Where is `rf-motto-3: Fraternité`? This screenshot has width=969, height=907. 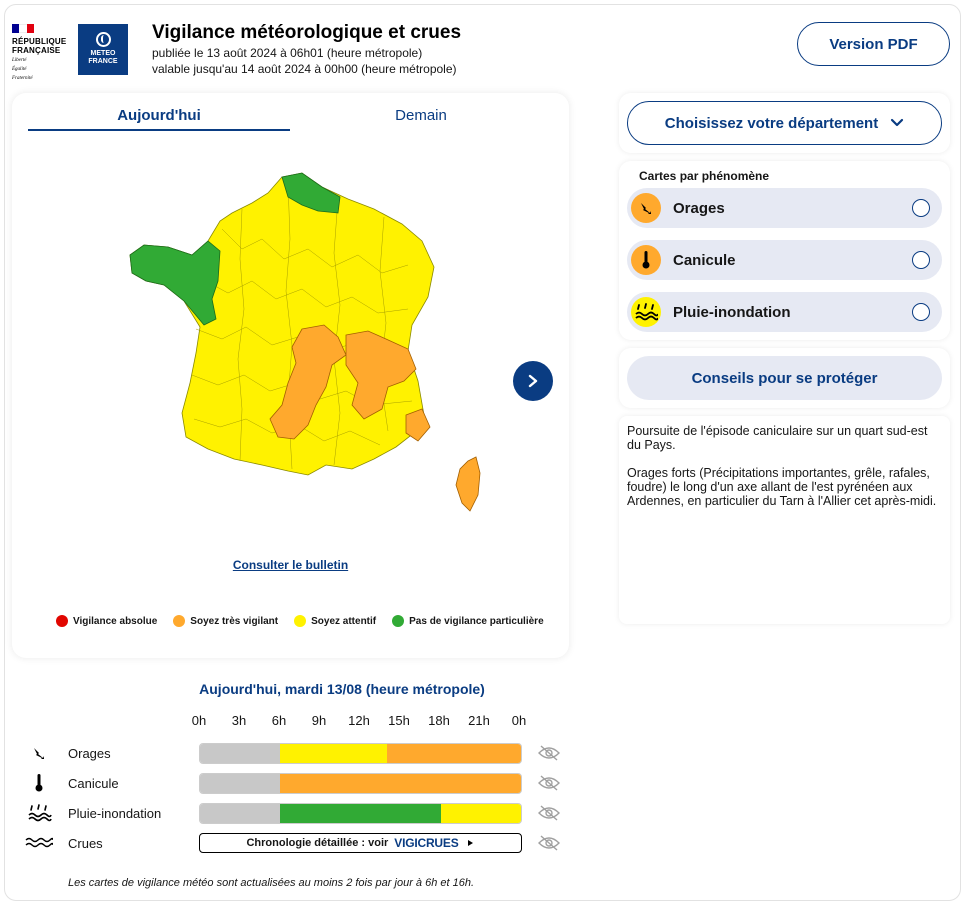
rf-motto-3: Fraternité is located at coordinates (22, 78).